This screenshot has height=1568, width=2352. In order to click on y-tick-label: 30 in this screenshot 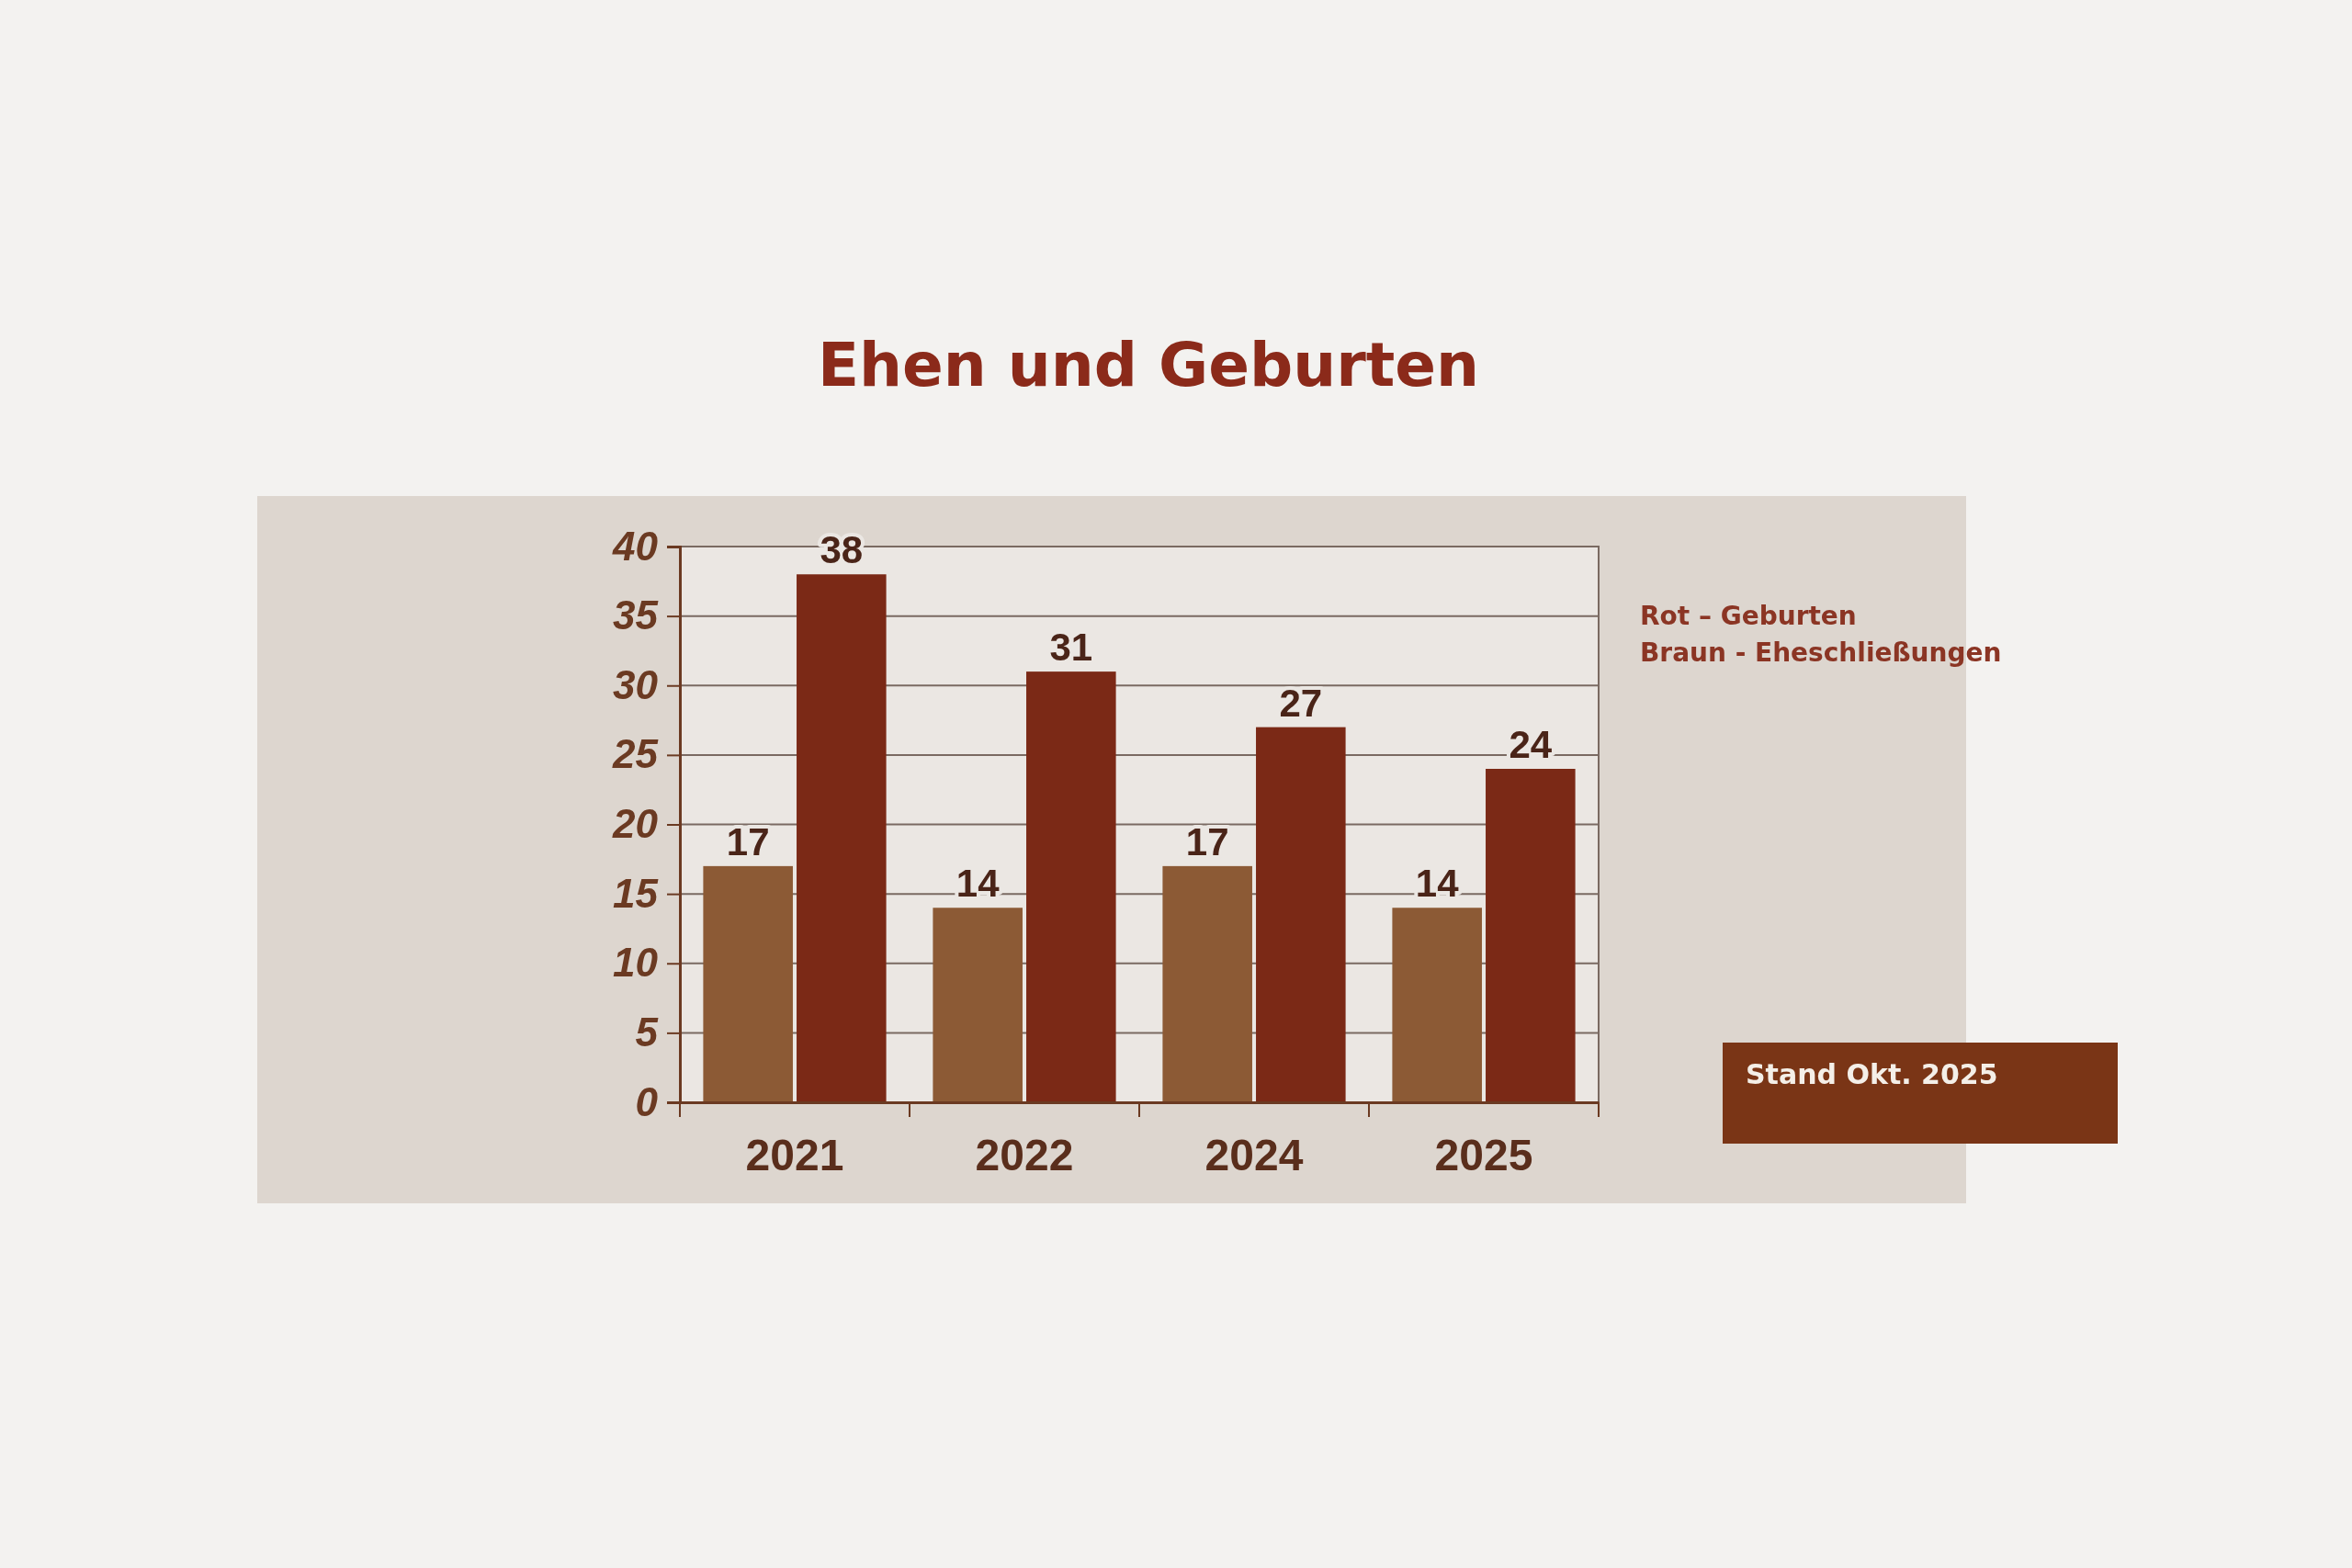, I will do `click(636, 684)`.